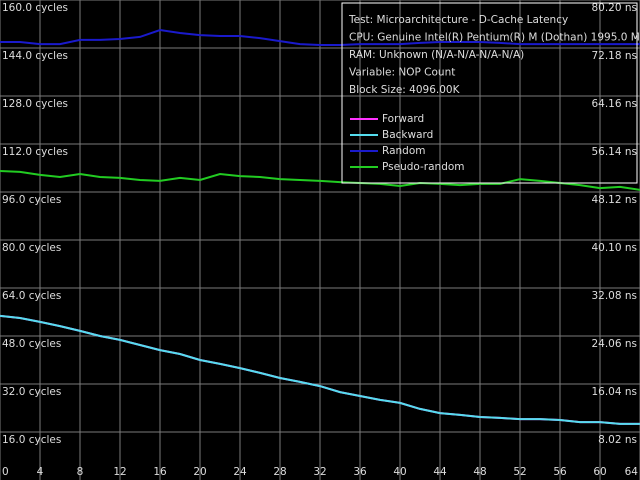  What do you see at coordinates (40, 472) in the screenshot?
I see `x-tick-label: 4` at bounding box center [40, 472].